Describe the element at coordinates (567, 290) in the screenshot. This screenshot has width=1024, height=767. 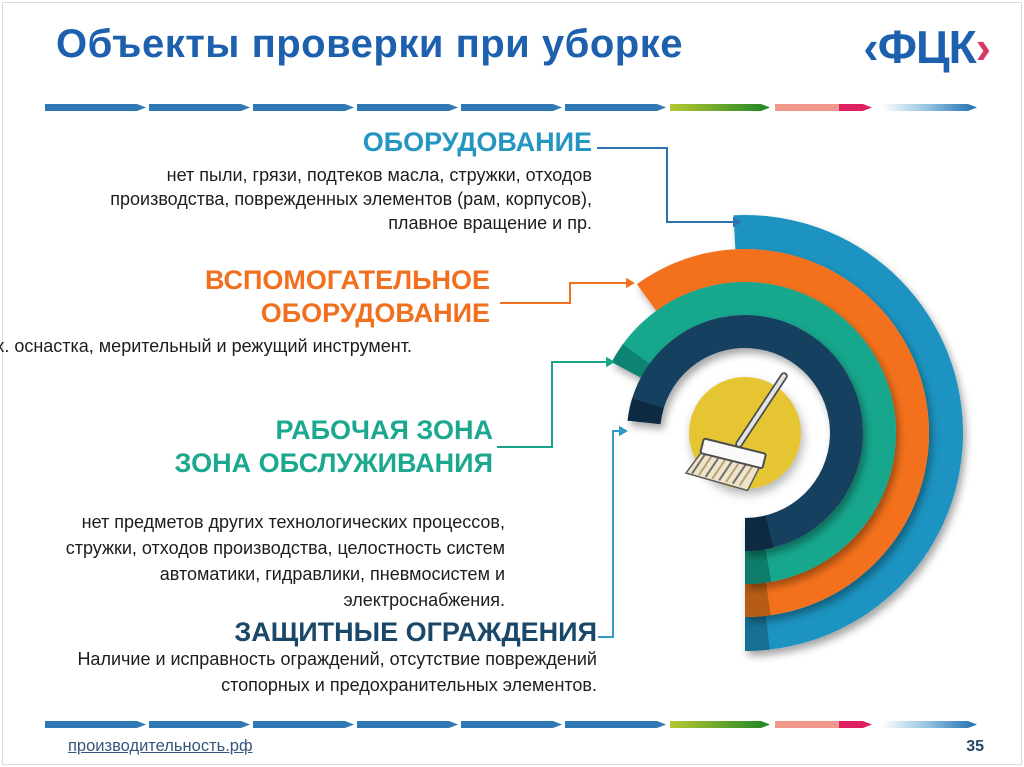
I see `connector-aux-equipment` at that location.